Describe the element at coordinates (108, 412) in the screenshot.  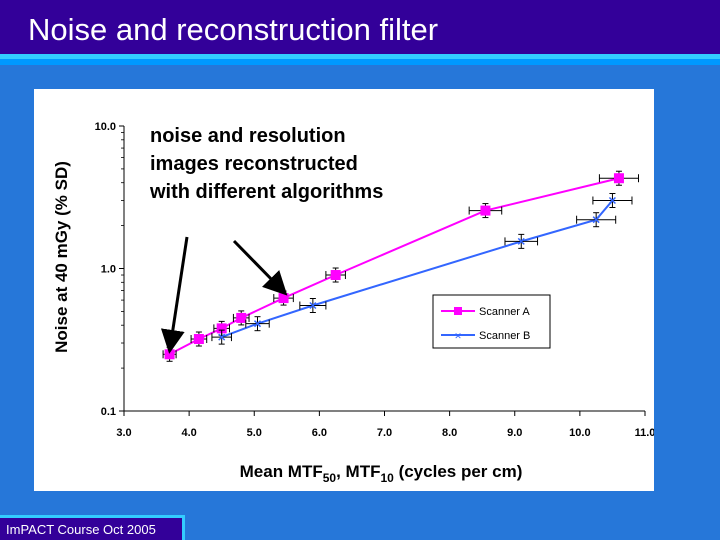
I see `y-tick-label: 0.1` at that location.